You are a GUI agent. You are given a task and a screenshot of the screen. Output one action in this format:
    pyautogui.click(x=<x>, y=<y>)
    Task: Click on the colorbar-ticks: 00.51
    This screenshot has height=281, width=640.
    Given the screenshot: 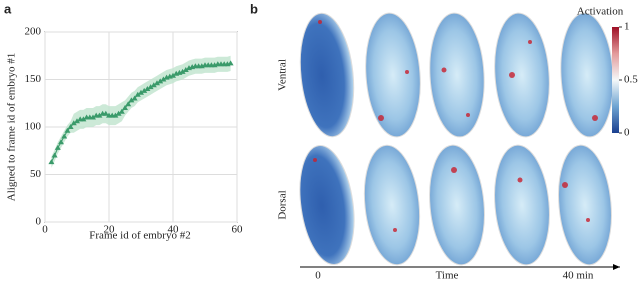 What is the action you would take?
    pyautogui.click(x=628, y=80)
    